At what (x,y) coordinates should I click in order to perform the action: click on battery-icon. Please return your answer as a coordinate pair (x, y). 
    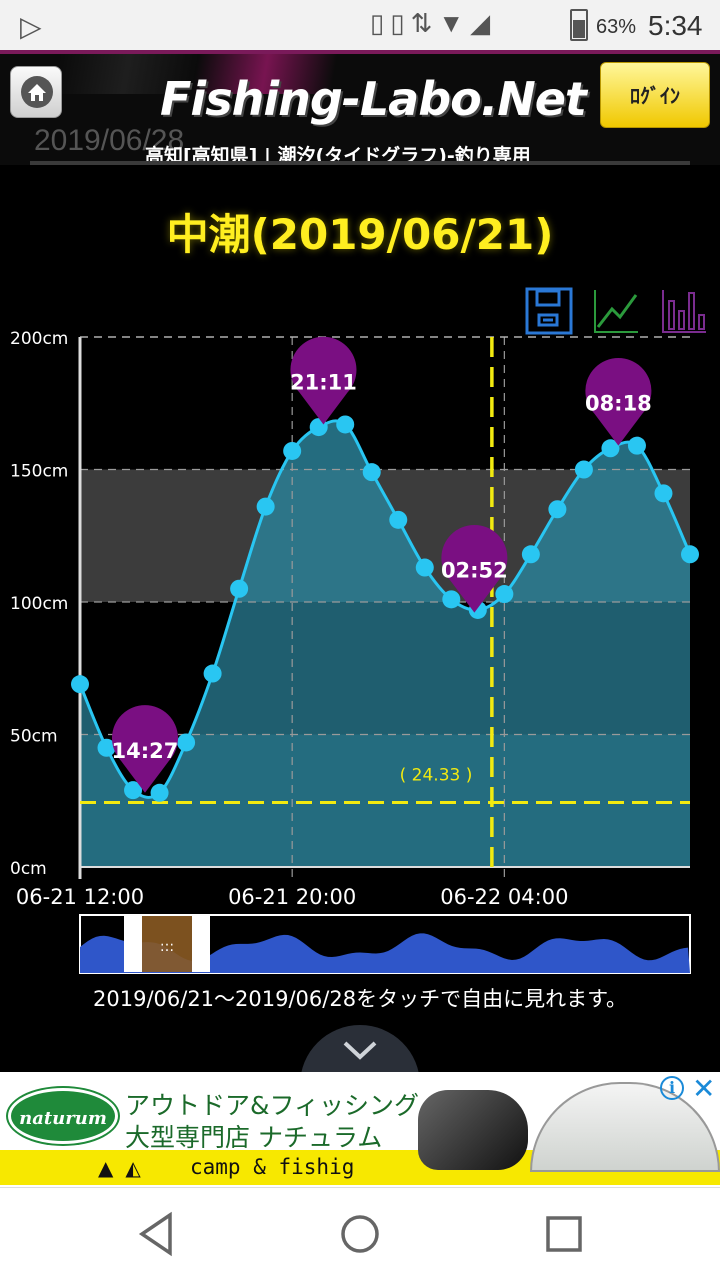
    Looking at the image, I should click on (579, 25).